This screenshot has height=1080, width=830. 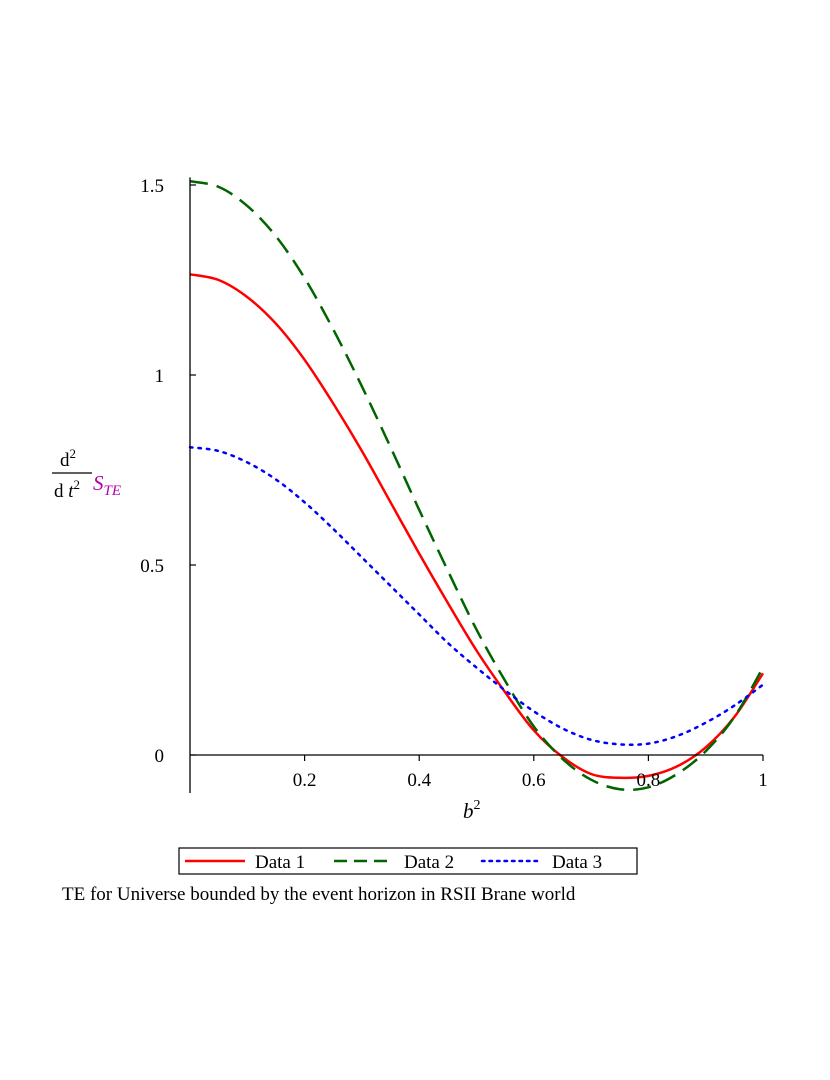 I want to click on y-label-symbol: S, so click(x=98, y=483).